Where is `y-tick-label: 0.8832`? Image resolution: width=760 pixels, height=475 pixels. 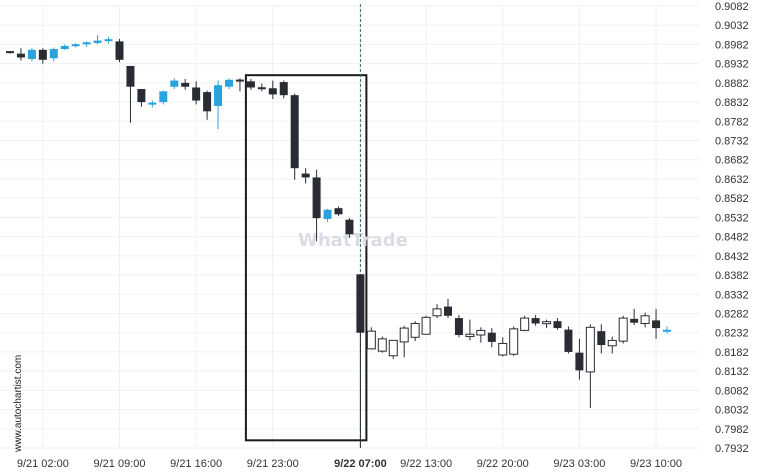 y-tick-label: 0.8832 is located at coordinates (732, 103).